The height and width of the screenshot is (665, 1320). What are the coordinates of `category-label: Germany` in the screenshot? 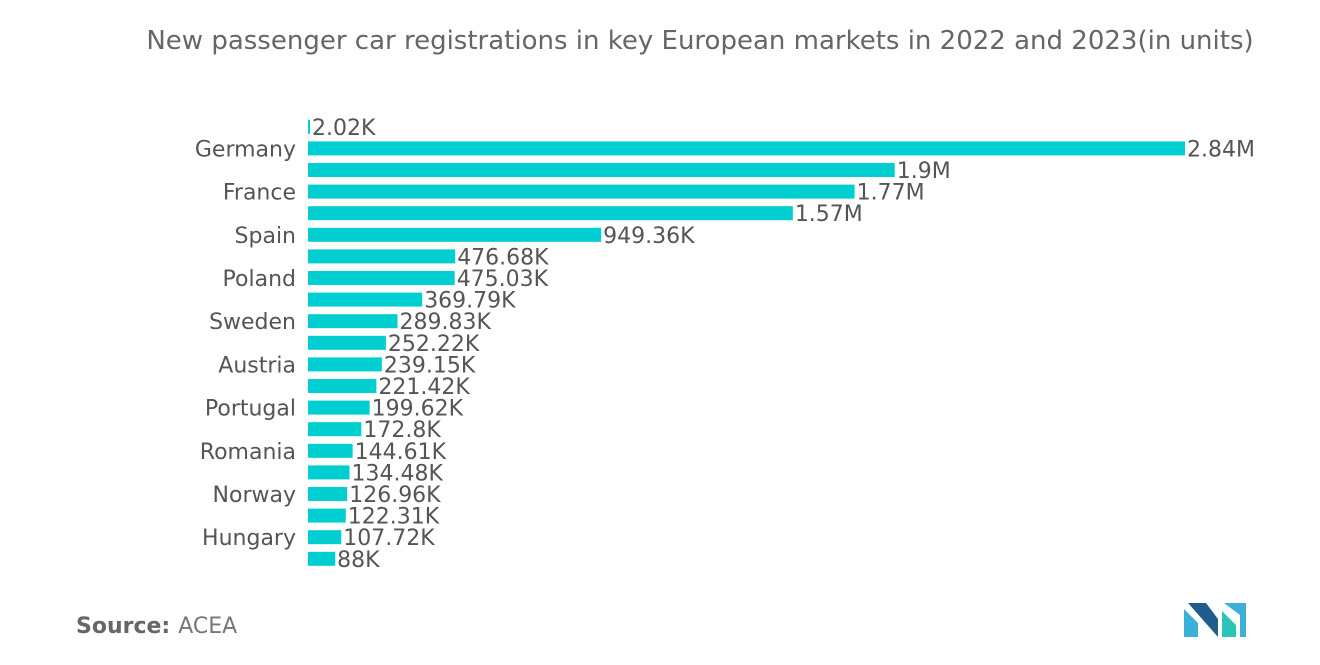 It's located at (245, 149).